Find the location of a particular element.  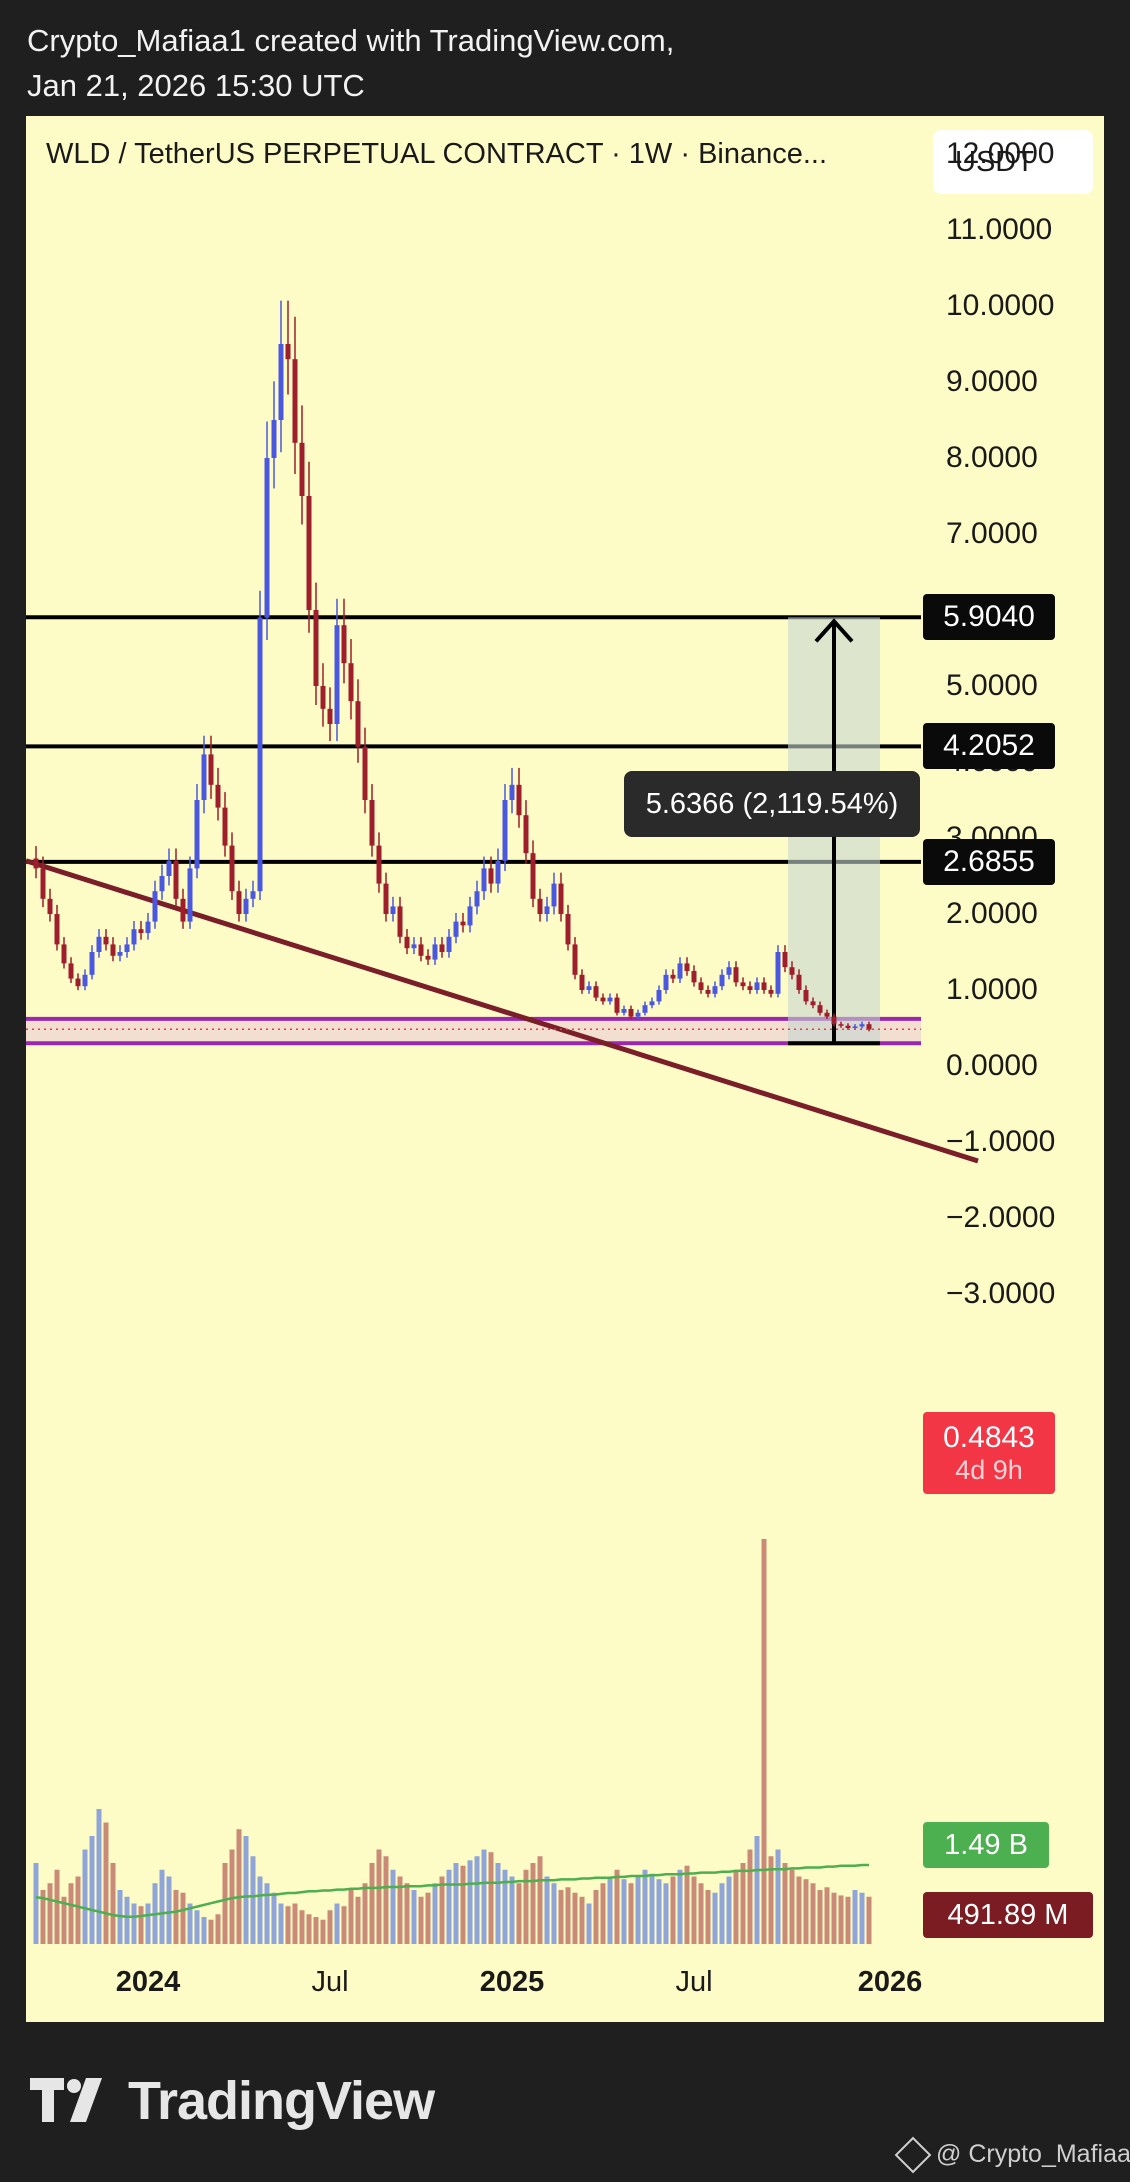

y-tick-label: −3.0000 is located at coordinates (1001, 1293).